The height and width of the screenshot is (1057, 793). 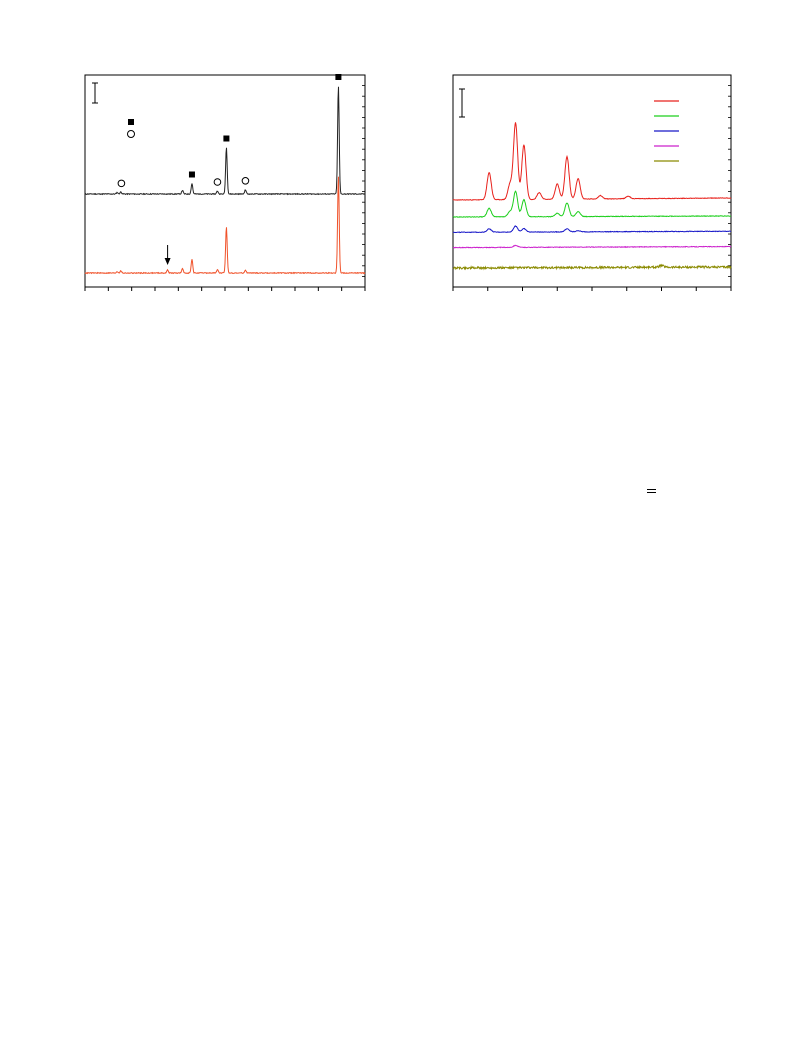 I want to click on equals-sign, so click(x=651, y=492).